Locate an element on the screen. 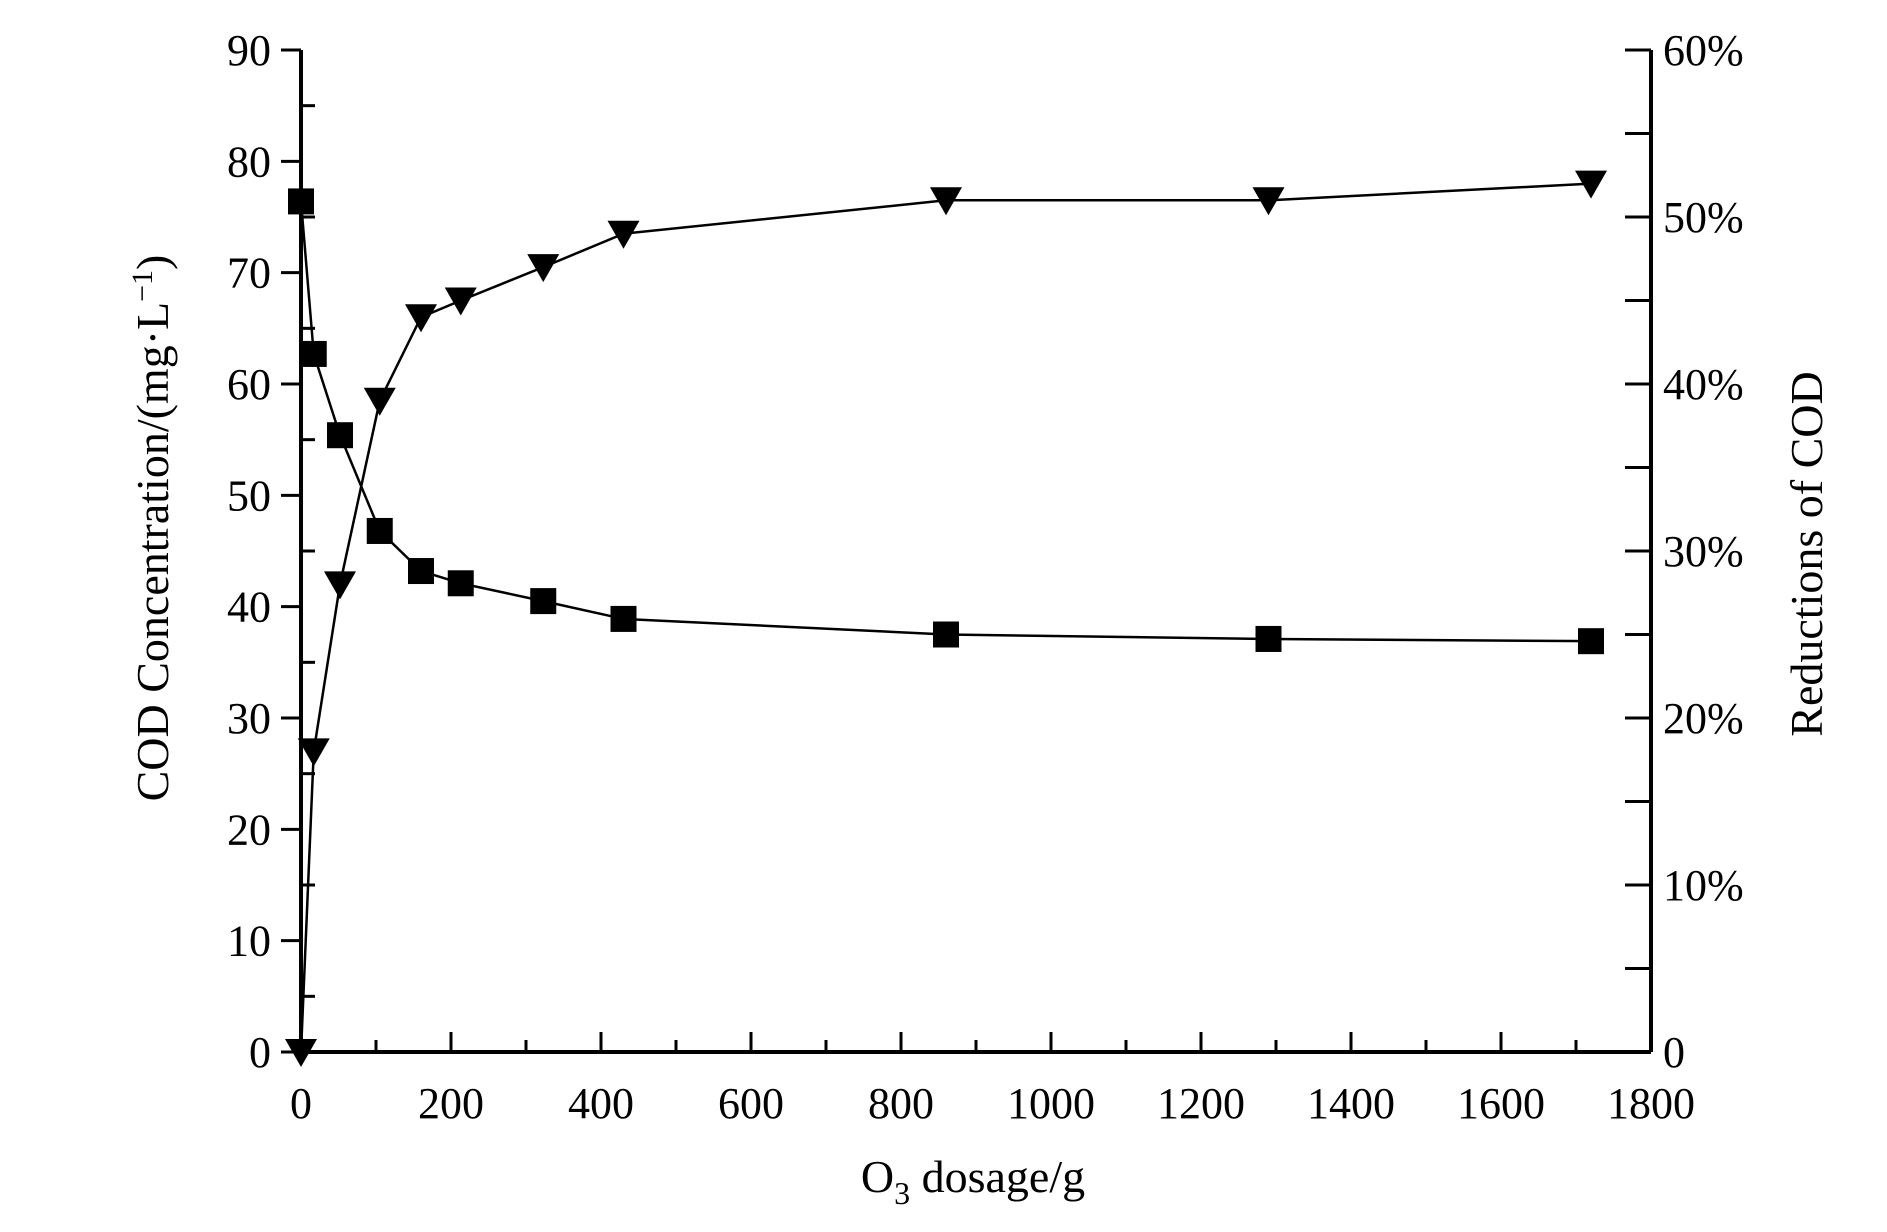 Image resolution: width=1887 pixels, height=1232 pixels. y-left-tick-label: 60 is located at coordinates (249, 384).